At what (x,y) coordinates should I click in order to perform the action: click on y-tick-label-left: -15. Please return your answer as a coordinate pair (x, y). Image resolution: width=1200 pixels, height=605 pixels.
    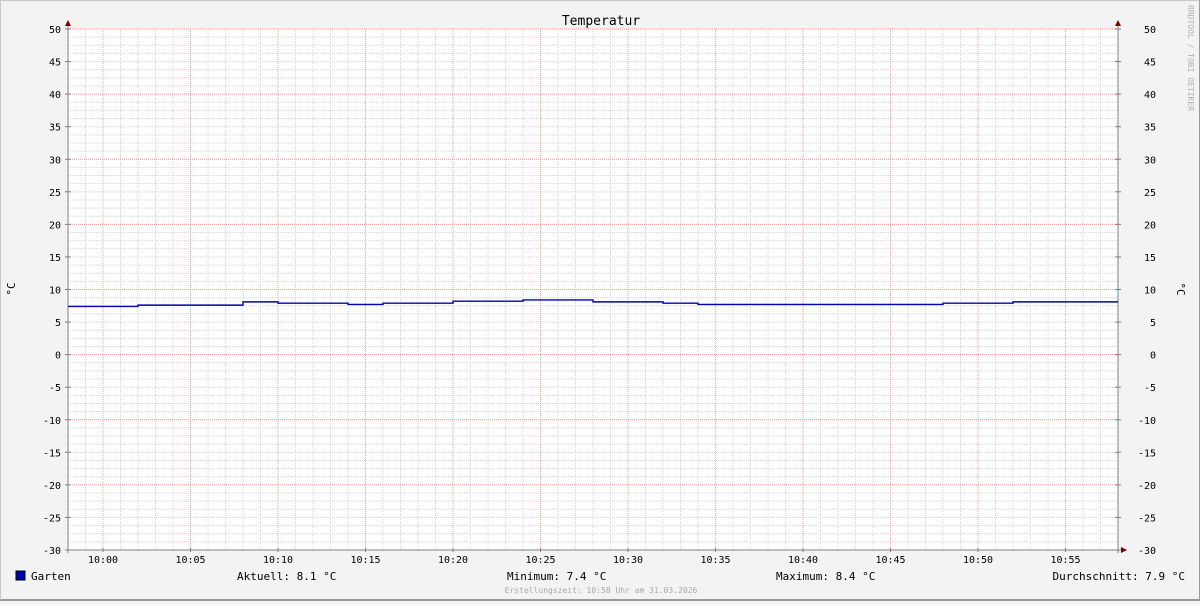
    Looking at the image, I should click on (52, 453).